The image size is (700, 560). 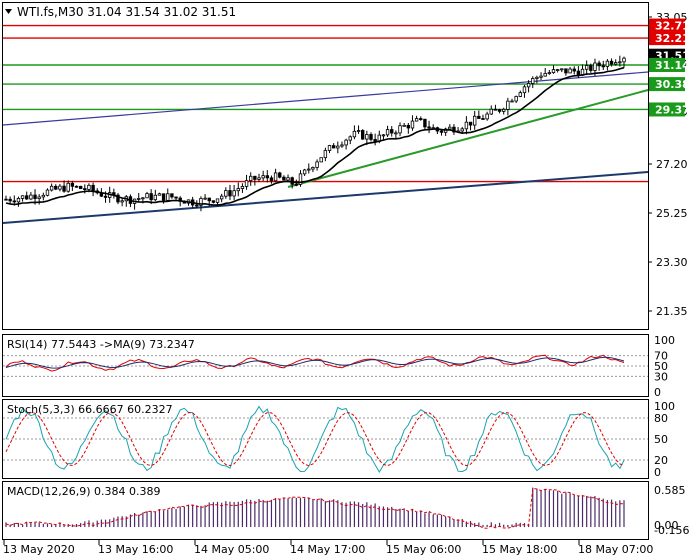 I want to click on price-badge-label: 32.71, so click(x=672, y=26).